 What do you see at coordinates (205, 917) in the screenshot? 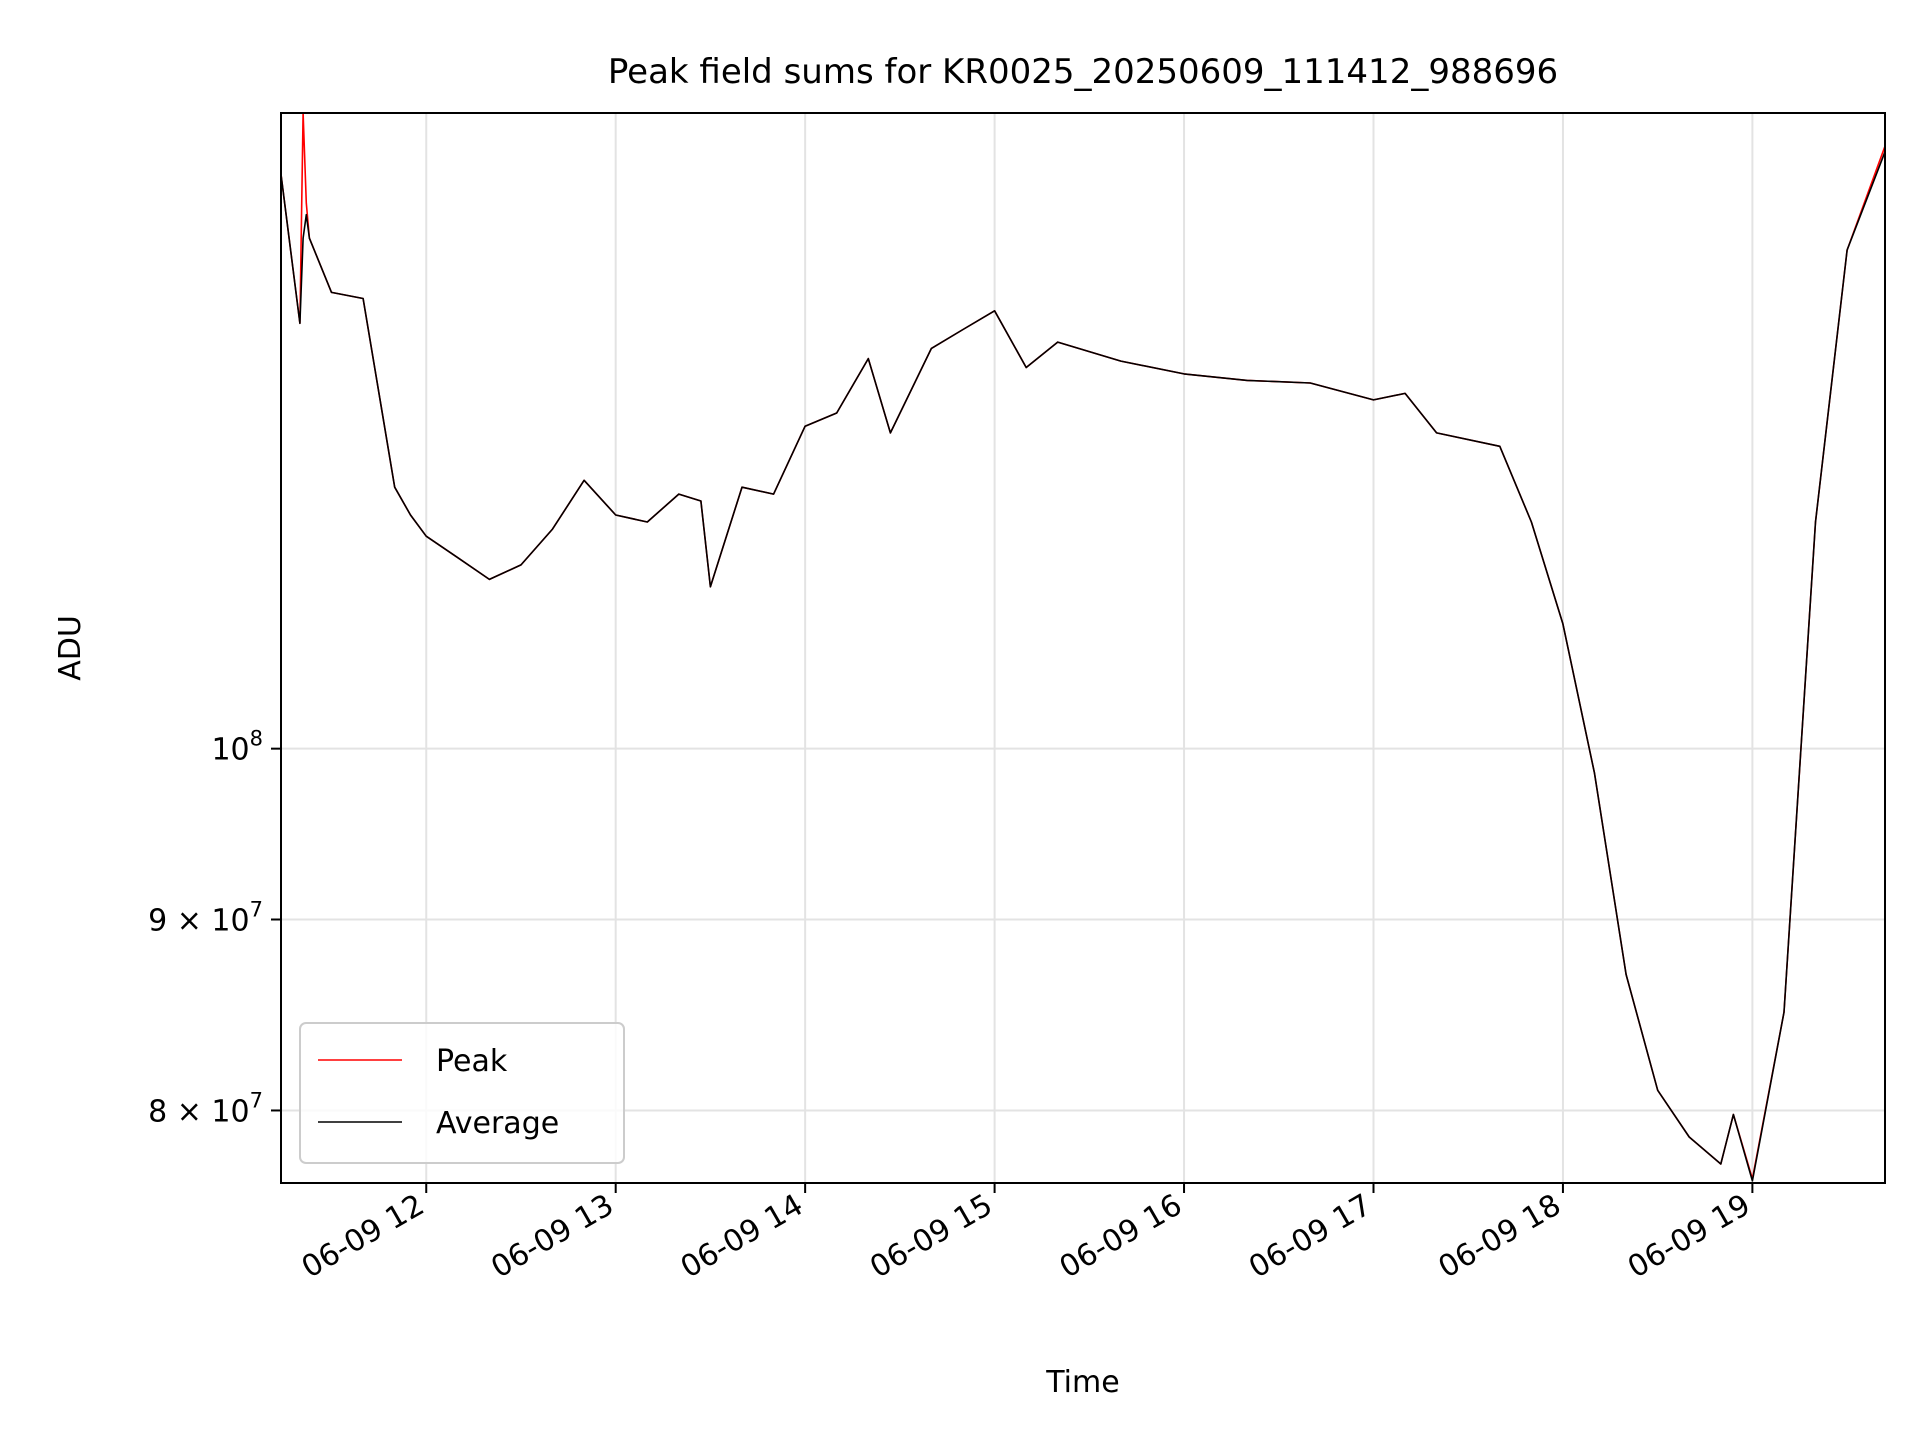
I see `y-tick-label: 9 × 107` at bounding box center [205, 917].